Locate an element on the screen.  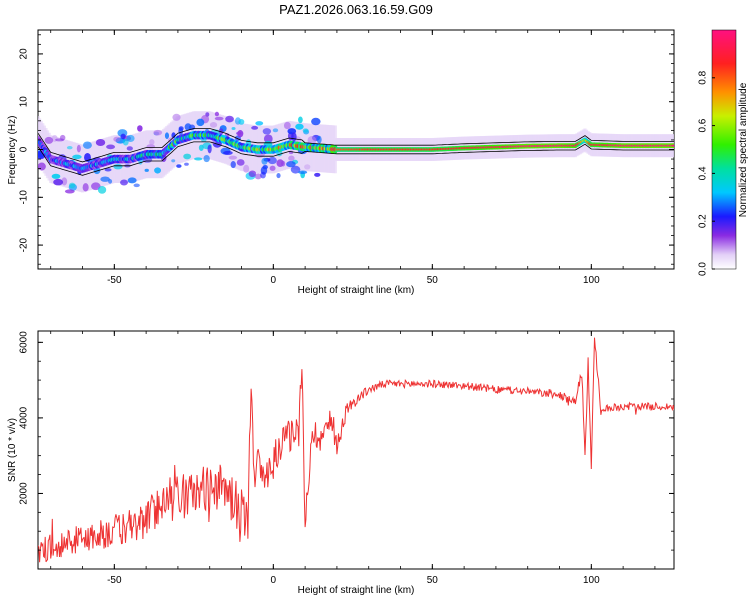
spectrogram-marks is located at coordinates (356, 152).